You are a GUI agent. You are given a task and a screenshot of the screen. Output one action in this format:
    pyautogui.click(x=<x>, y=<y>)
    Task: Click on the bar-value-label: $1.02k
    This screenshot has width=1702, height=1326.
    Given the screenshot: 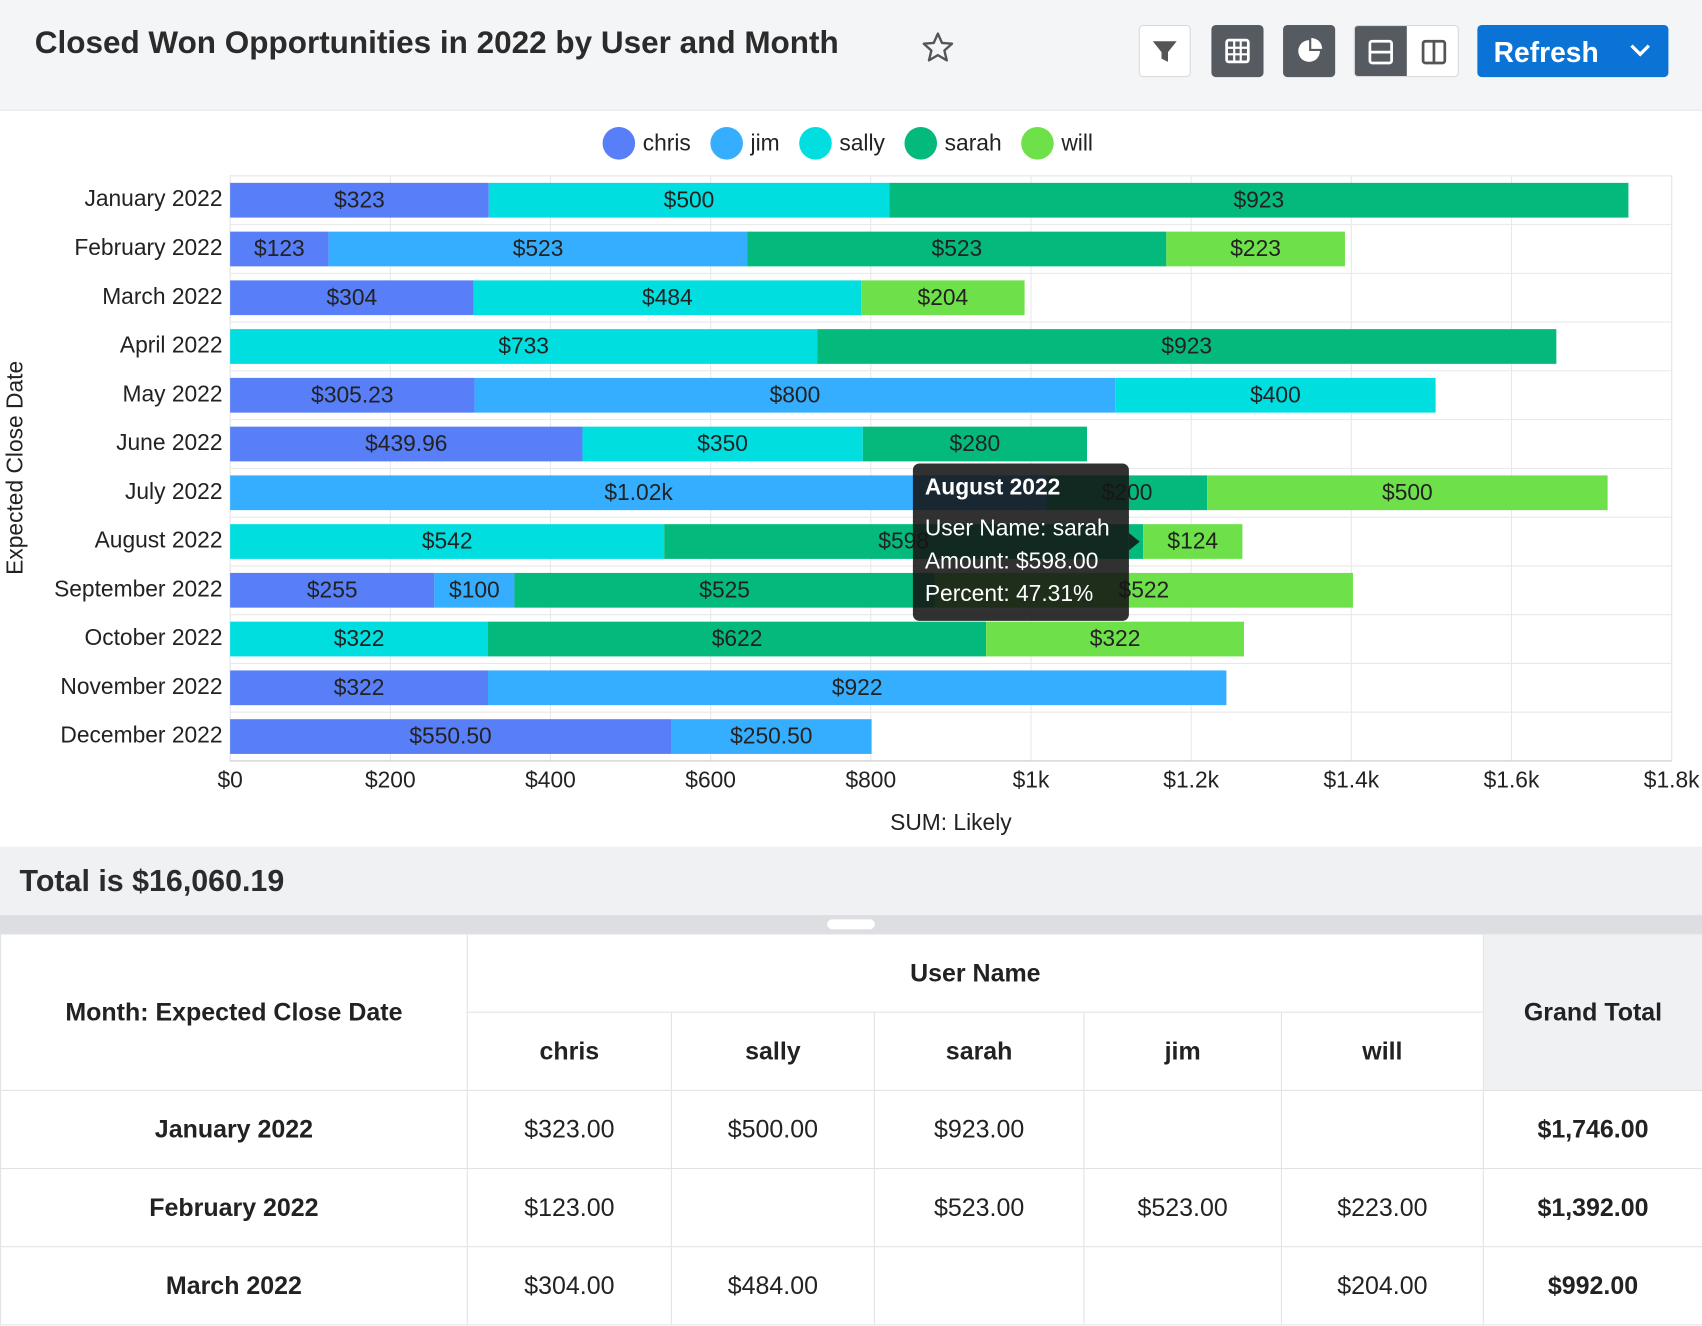 What is the action you would take?
    pyautogui.click(x=638, y=492)
    